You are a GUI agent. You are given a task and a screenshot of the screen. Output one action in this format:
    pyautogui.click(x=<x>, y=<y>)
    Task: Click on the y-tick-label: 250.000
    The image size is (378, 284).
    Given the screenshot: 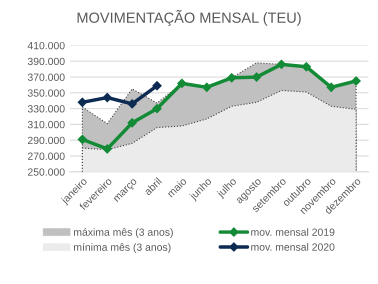 What is the action you would take?
    pyautogui.click(x=46, y=172)
    